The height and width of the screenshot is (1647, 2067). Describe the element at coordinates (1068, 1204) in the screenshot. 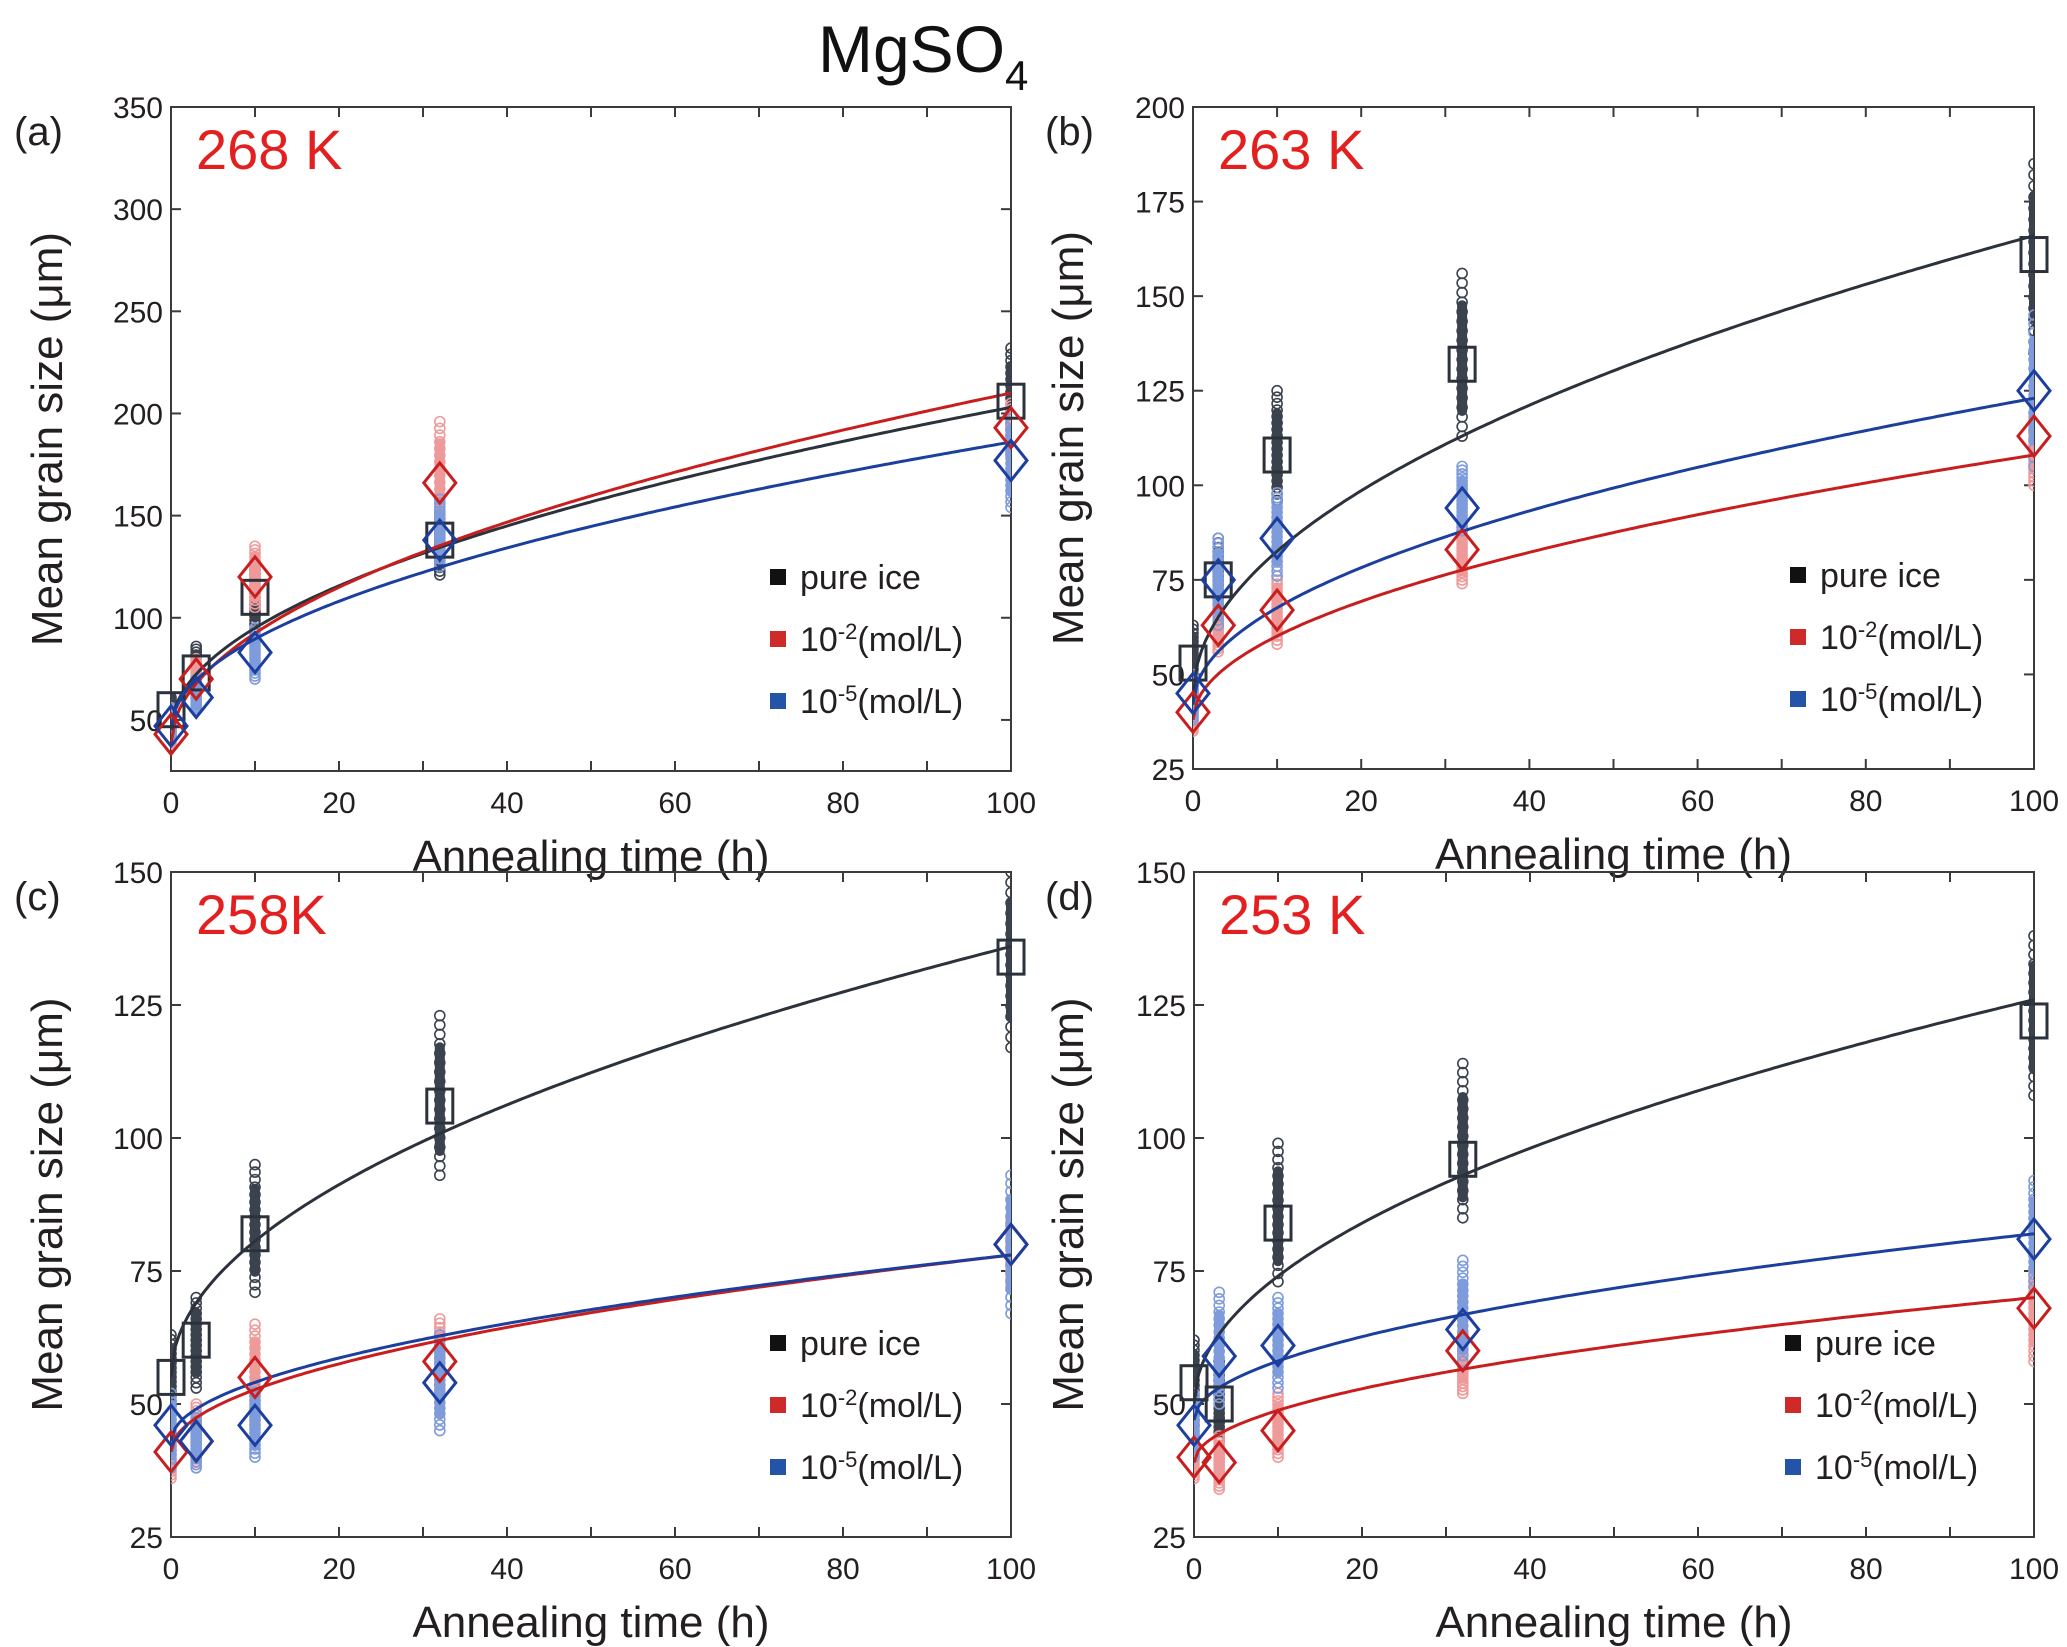

I see `y-axis-title: Mean grain size (μm)` at that location.